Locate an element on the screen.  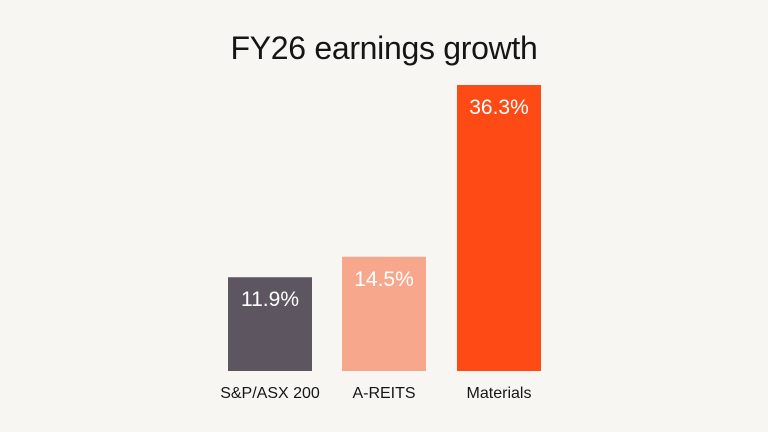
category-label: S&P/ASX 200 is located at coordinates (270, 393).